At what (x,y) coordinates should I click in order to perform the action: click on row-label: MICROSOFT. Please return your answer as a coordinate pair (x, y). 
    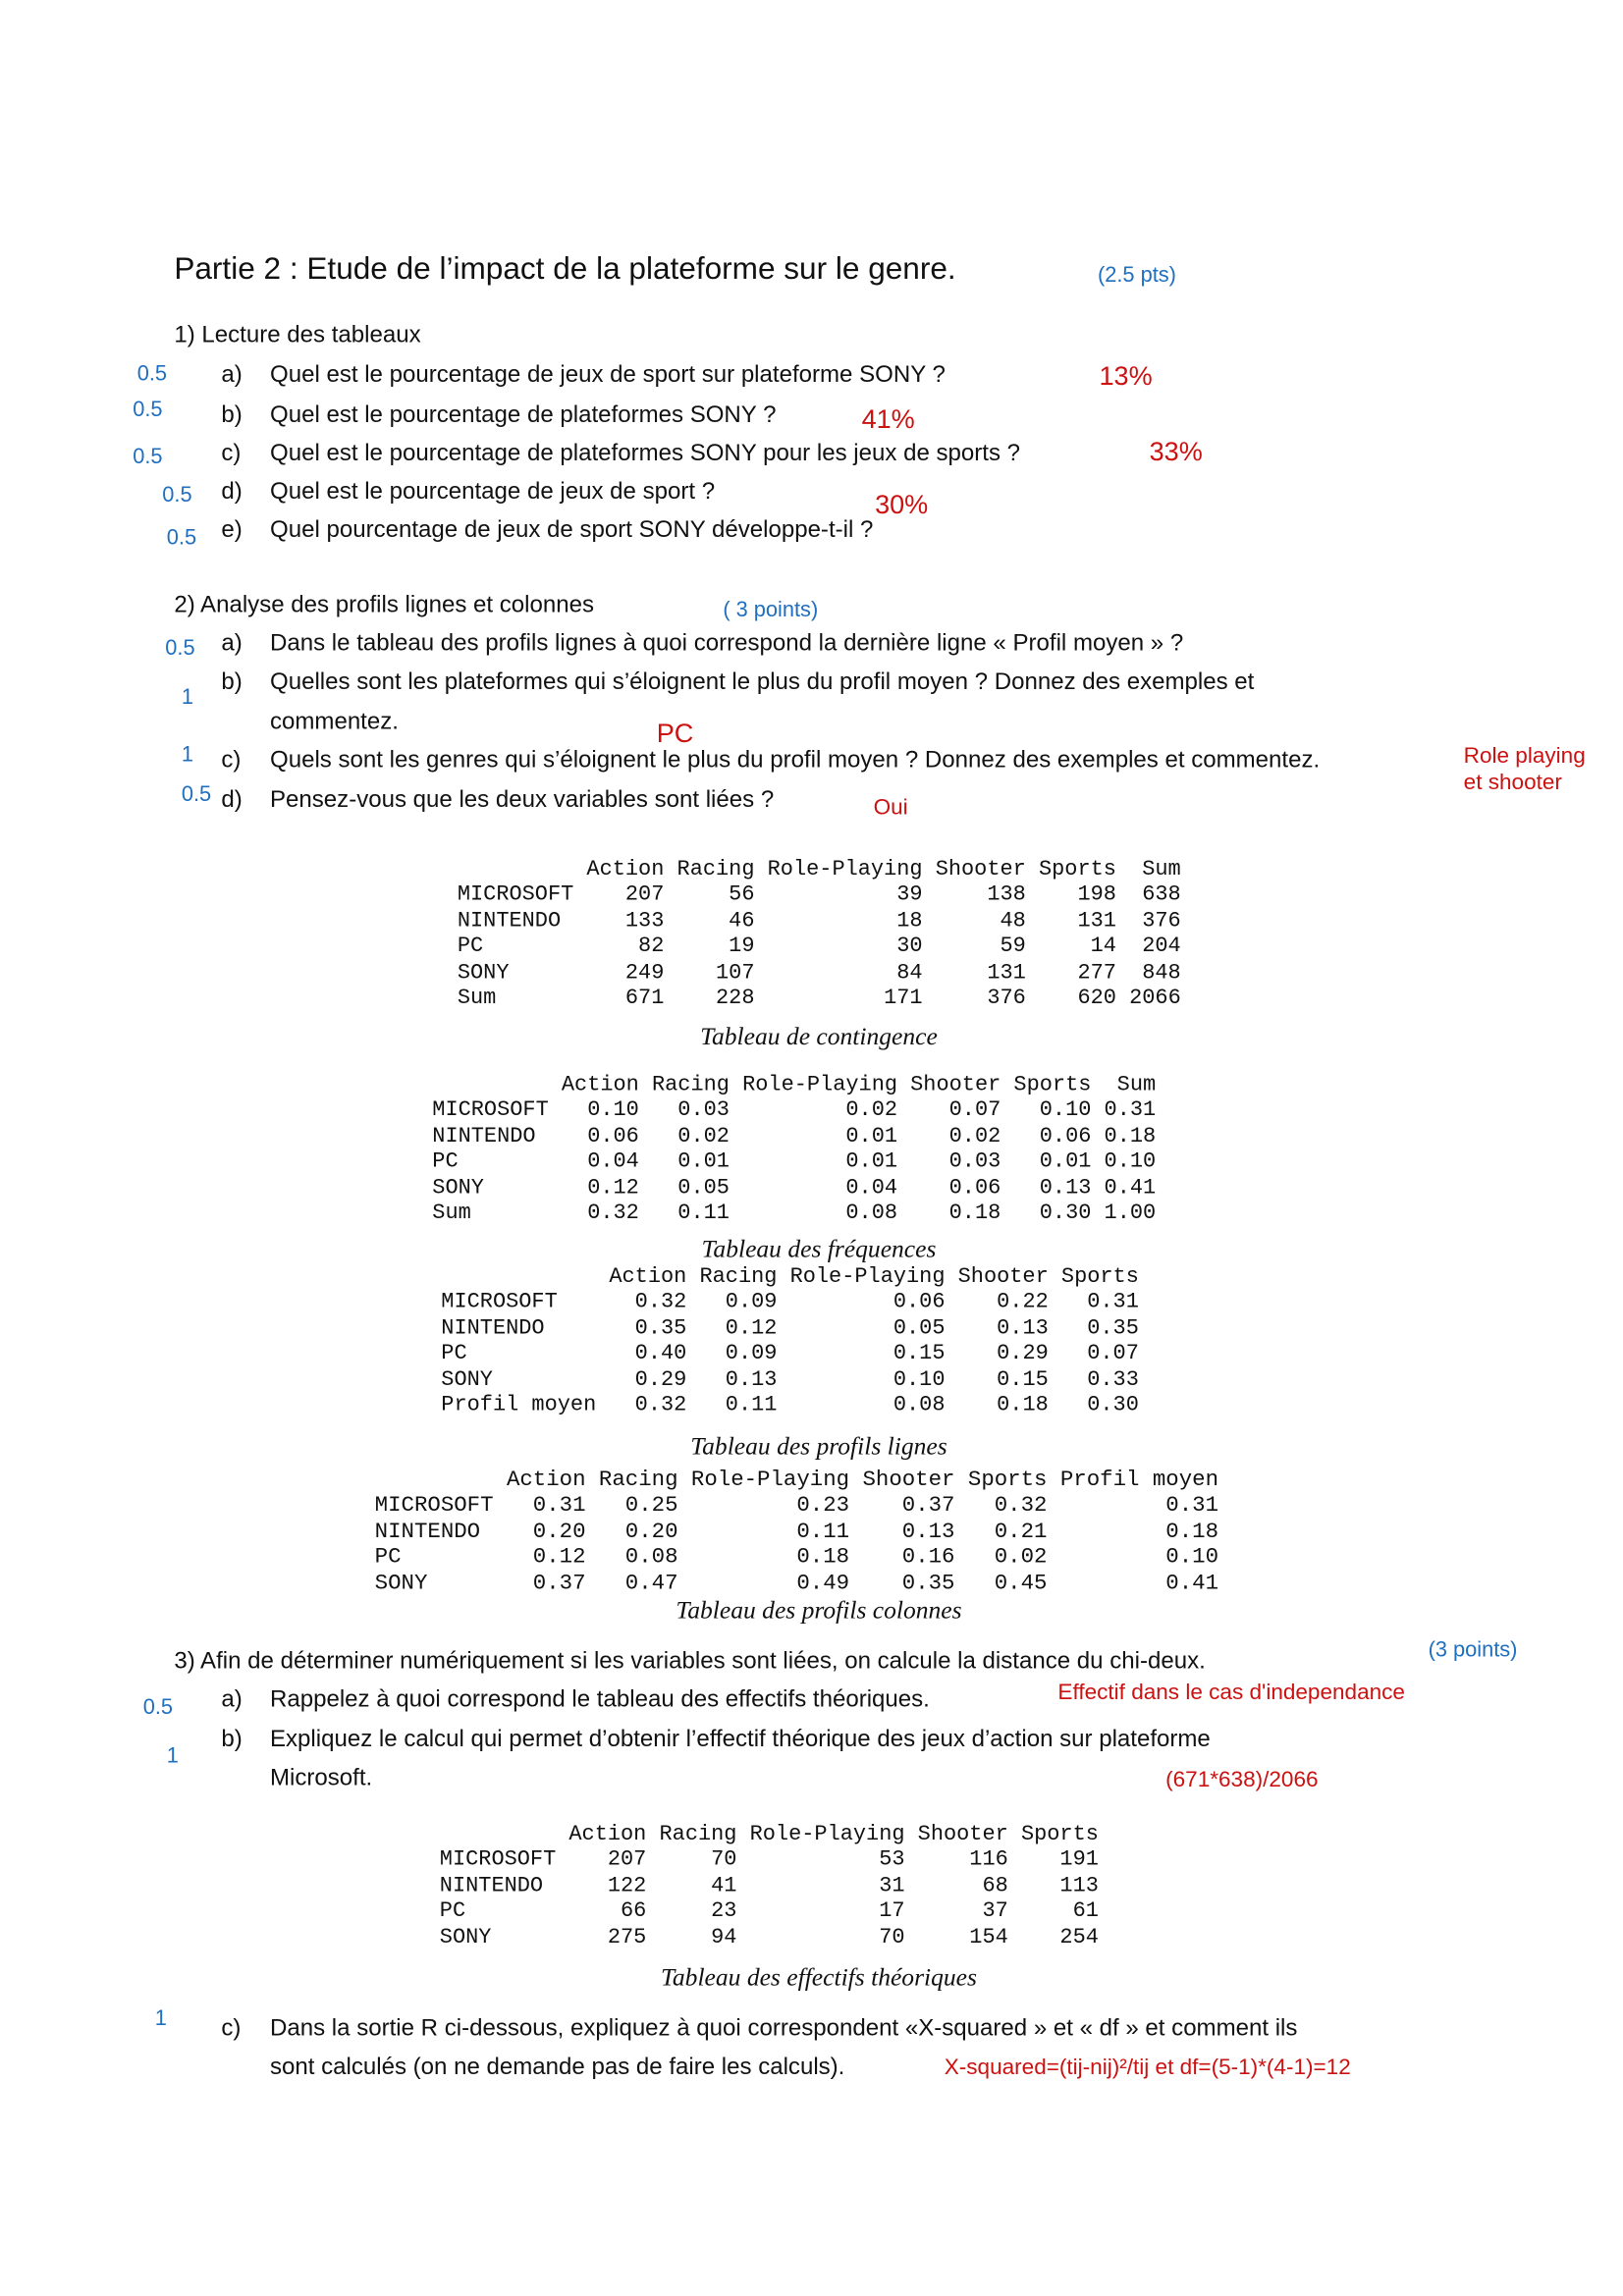
    Looking at the image, I should click on (499, 1303).